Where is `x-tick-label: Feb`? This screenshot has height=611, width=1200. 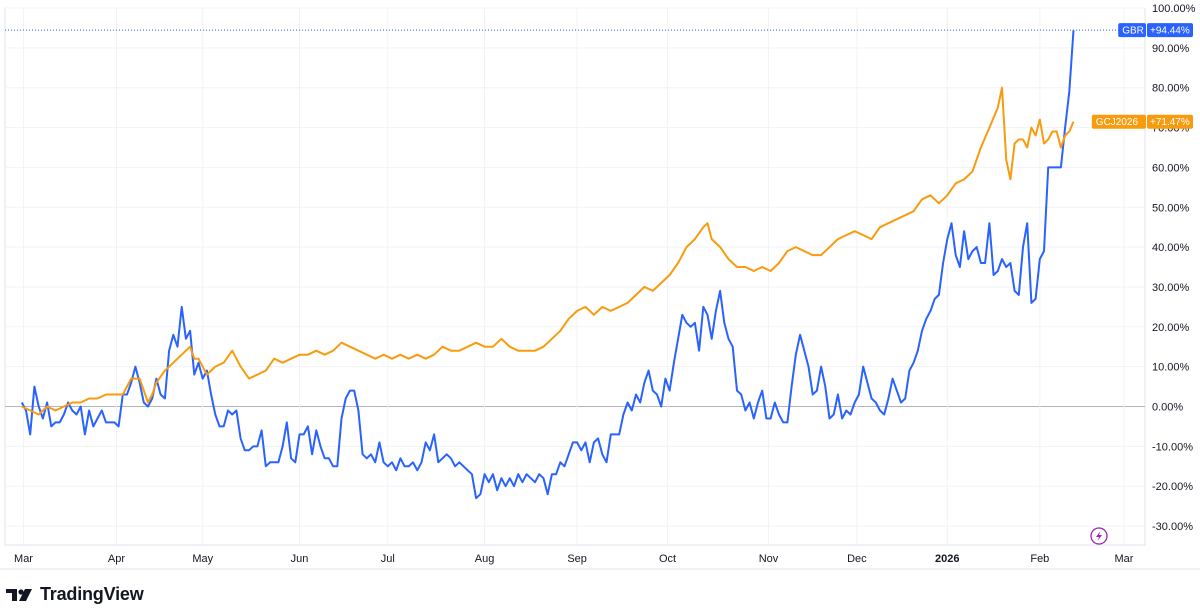
x-tick-label: Feb is located at coordinates (1039, 559).